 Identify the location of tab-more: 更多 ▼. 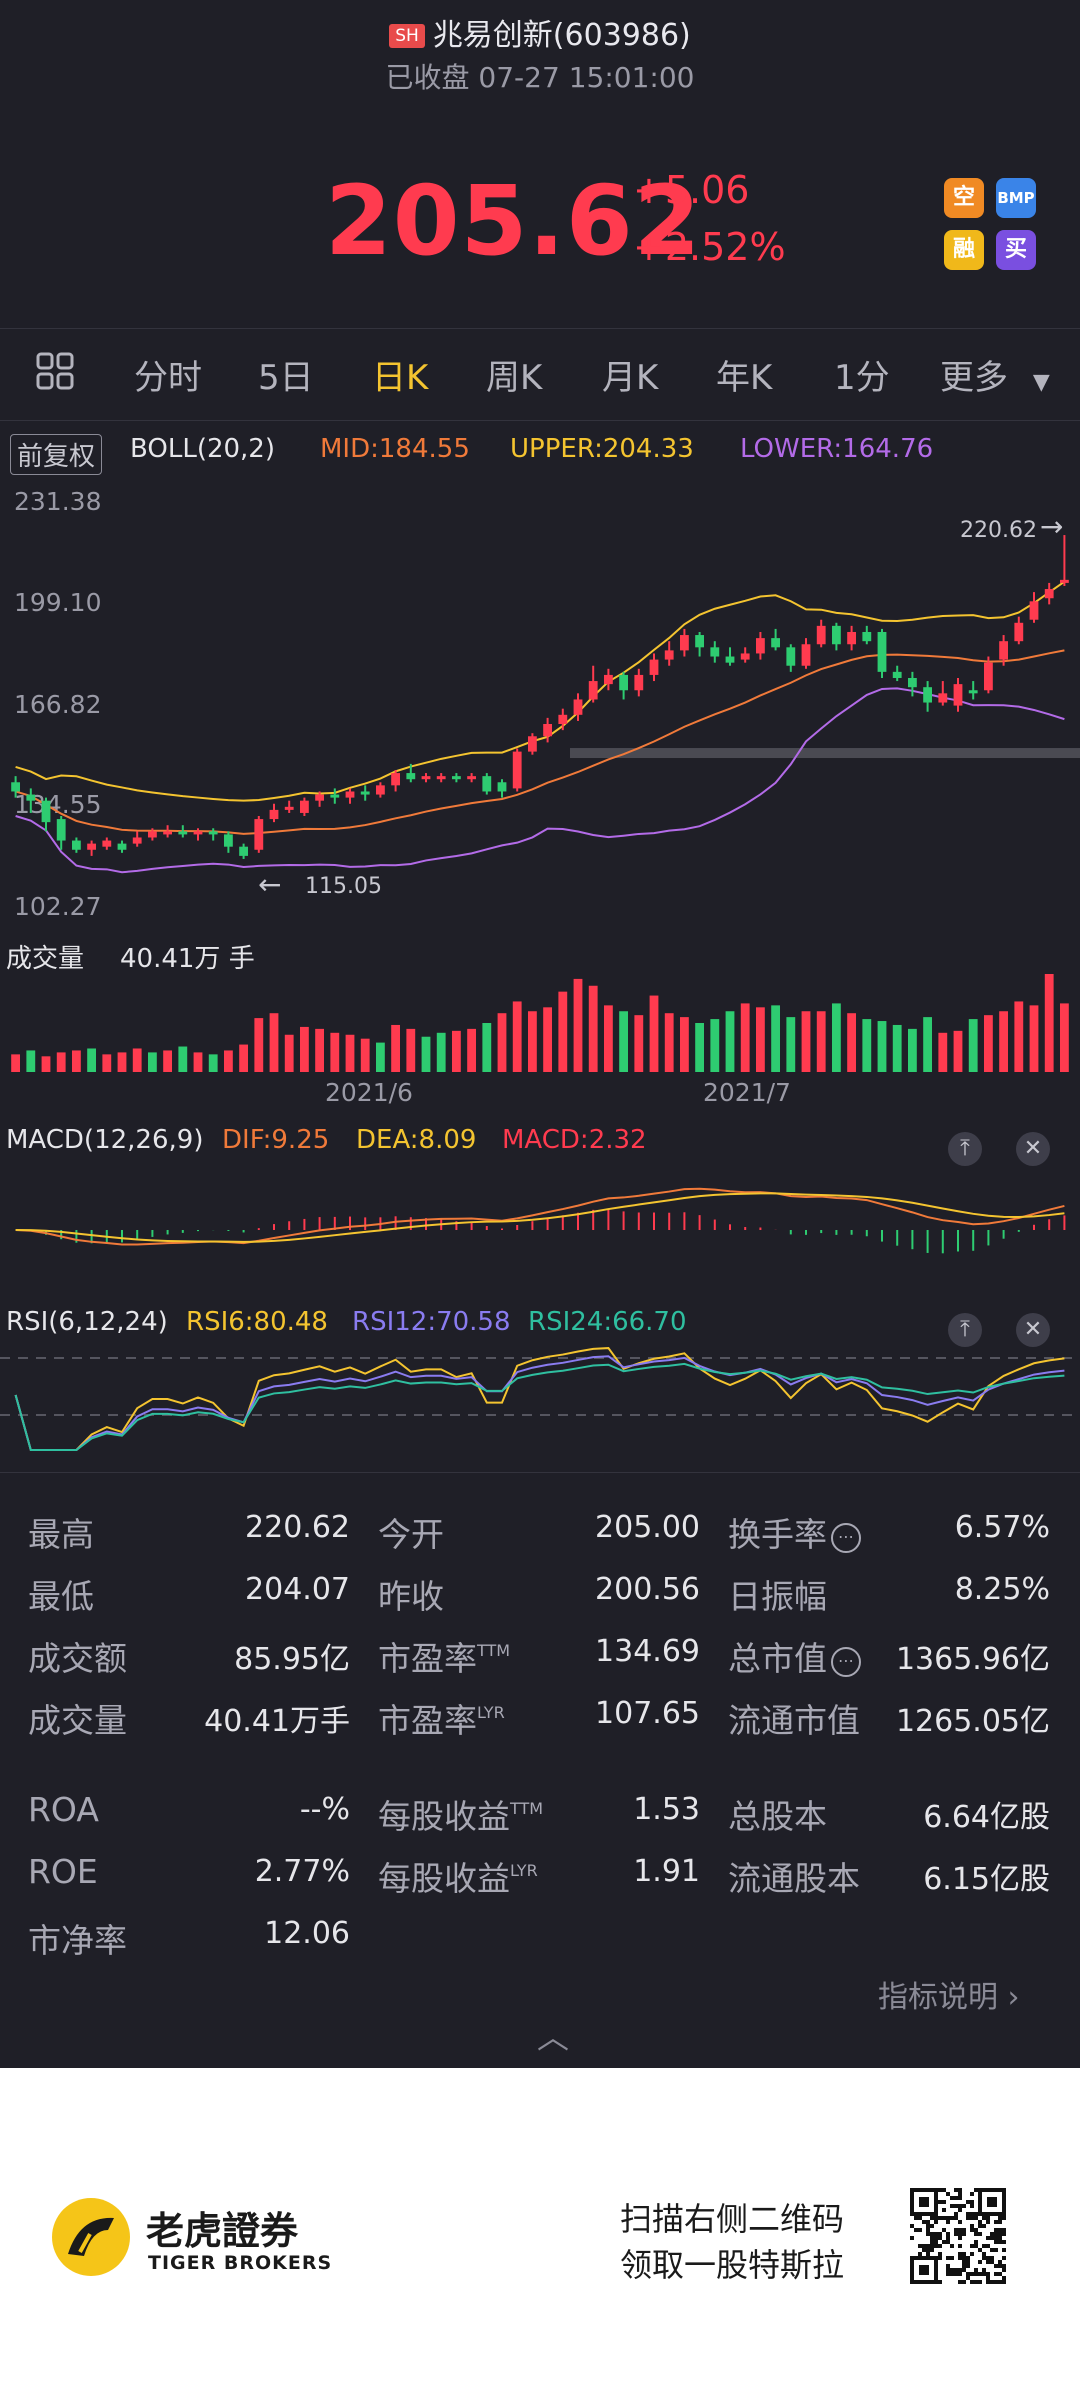
(995, 374).